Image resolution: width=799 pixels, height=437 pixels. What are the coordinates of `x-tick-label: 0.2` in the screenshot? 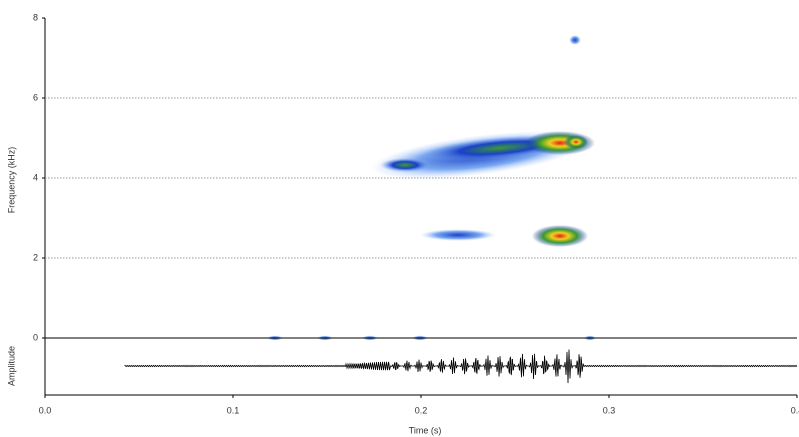 It's located at (421, 410).